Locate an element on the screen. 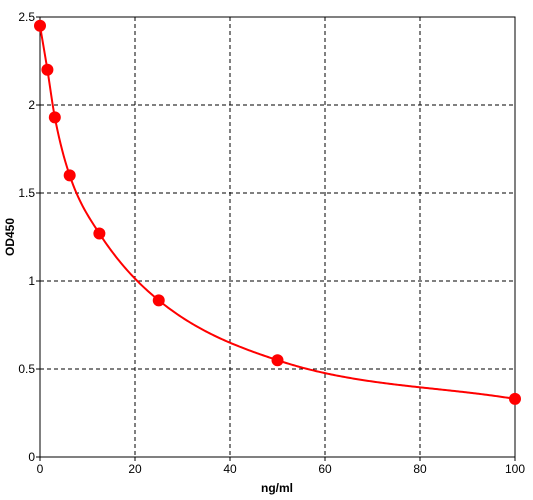 The image size is (533, 500). y-tick-label: 0.5 is located at coordinates (26, 369).